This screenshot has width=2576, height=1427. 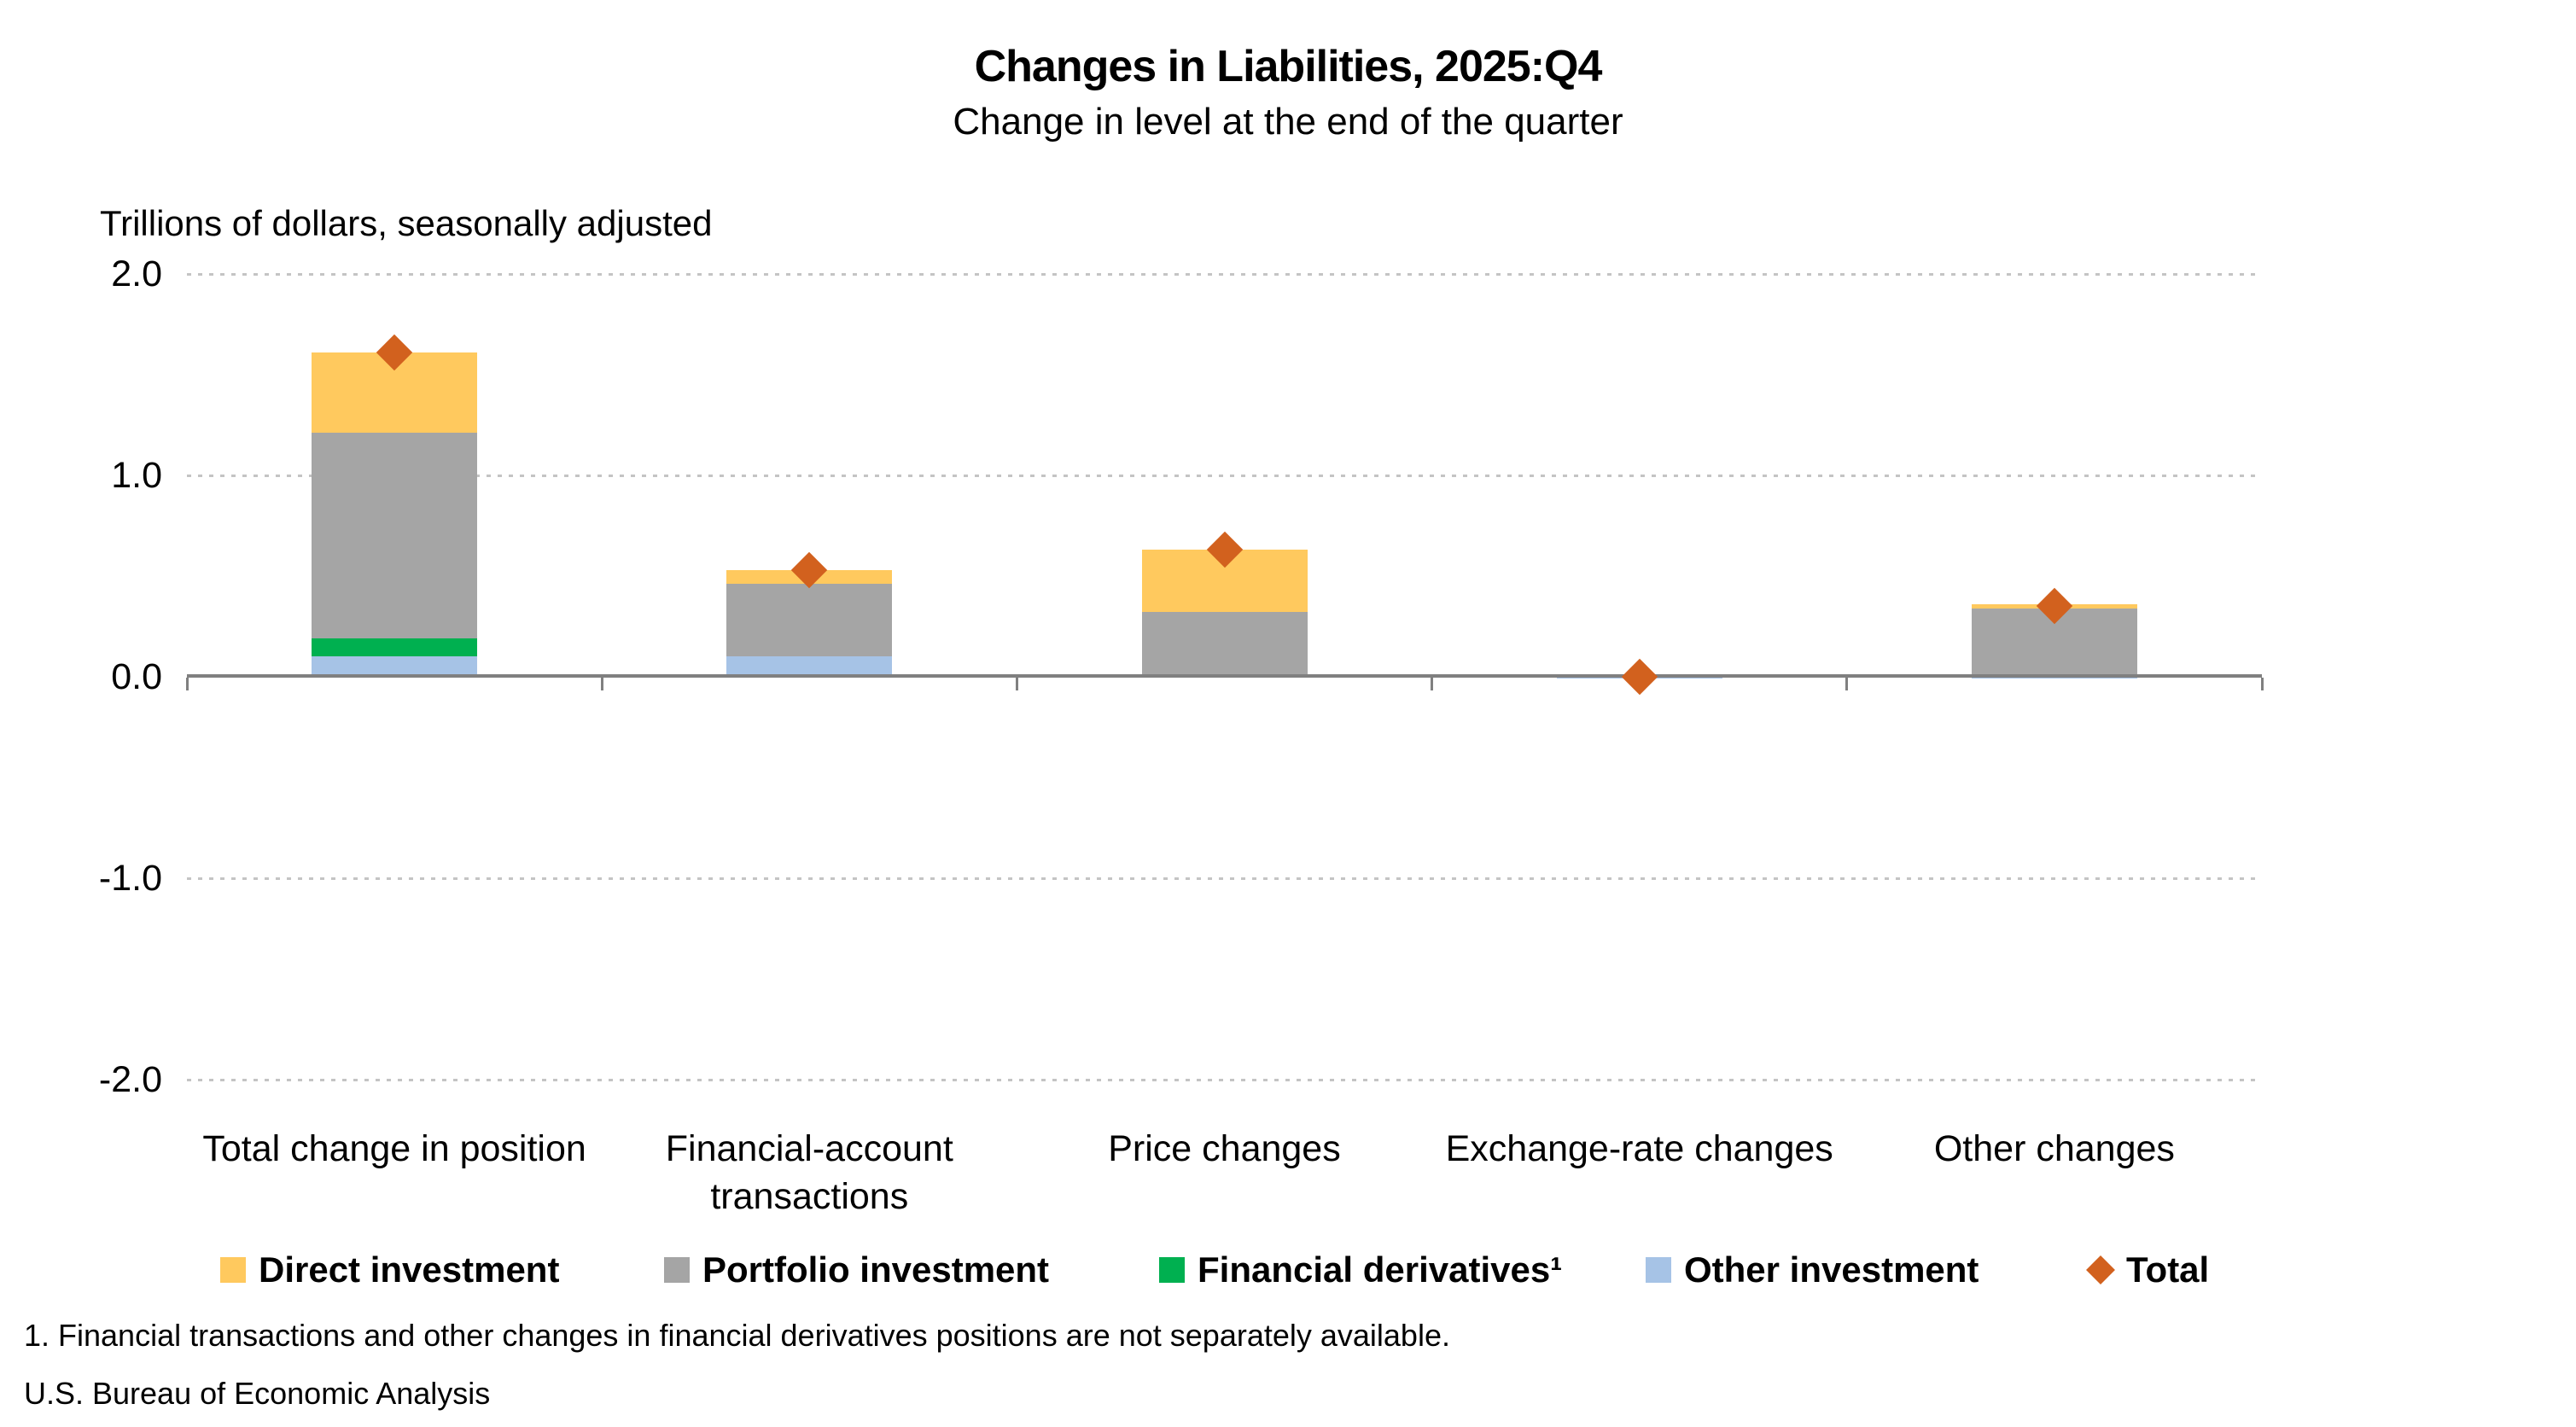 I want to click on legend-label: Portfolio investment, so click(x=876, y=1269).